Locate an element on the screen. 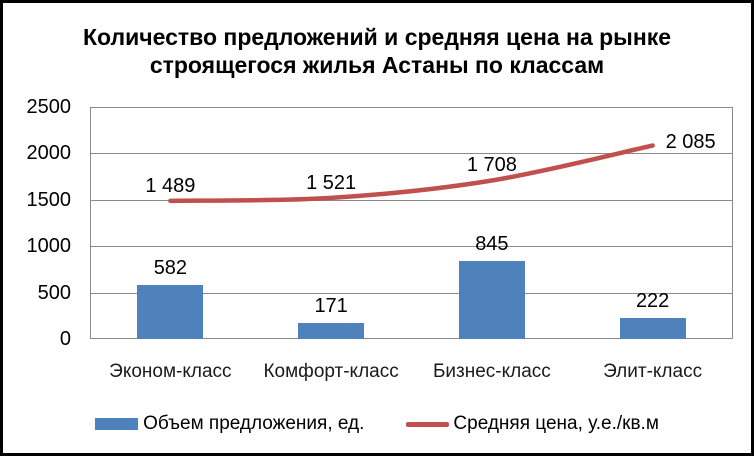  price-line-svg is located at coordinates (411, 173).